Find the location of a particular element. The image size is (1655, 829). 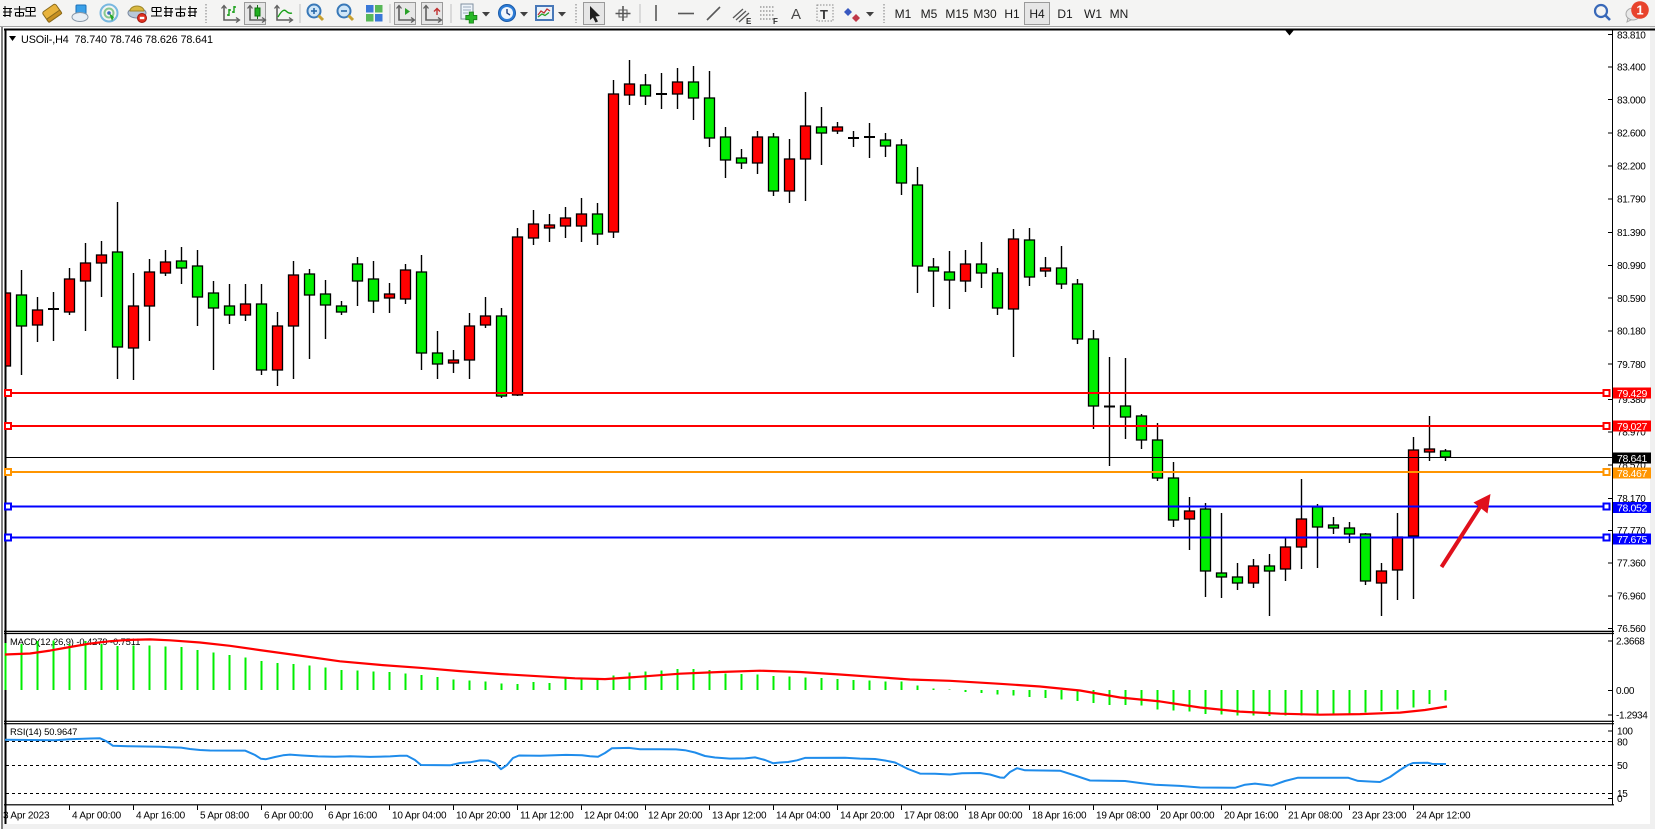

svg-text: 78.467 is located at coordinates (1632, 474).